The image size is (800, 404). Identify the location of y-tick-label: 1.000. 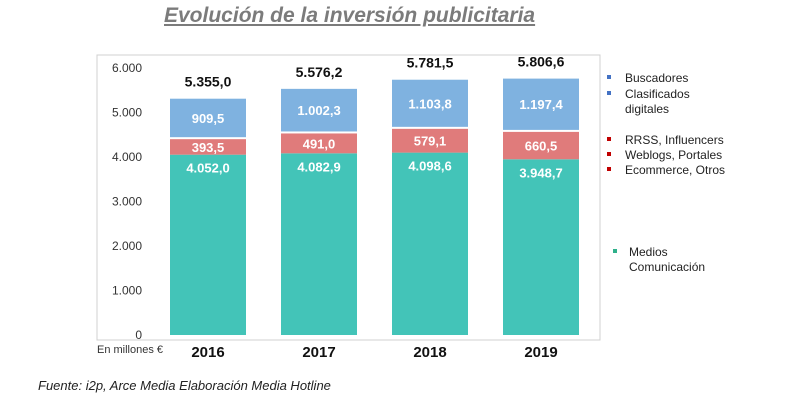
(127, 291).